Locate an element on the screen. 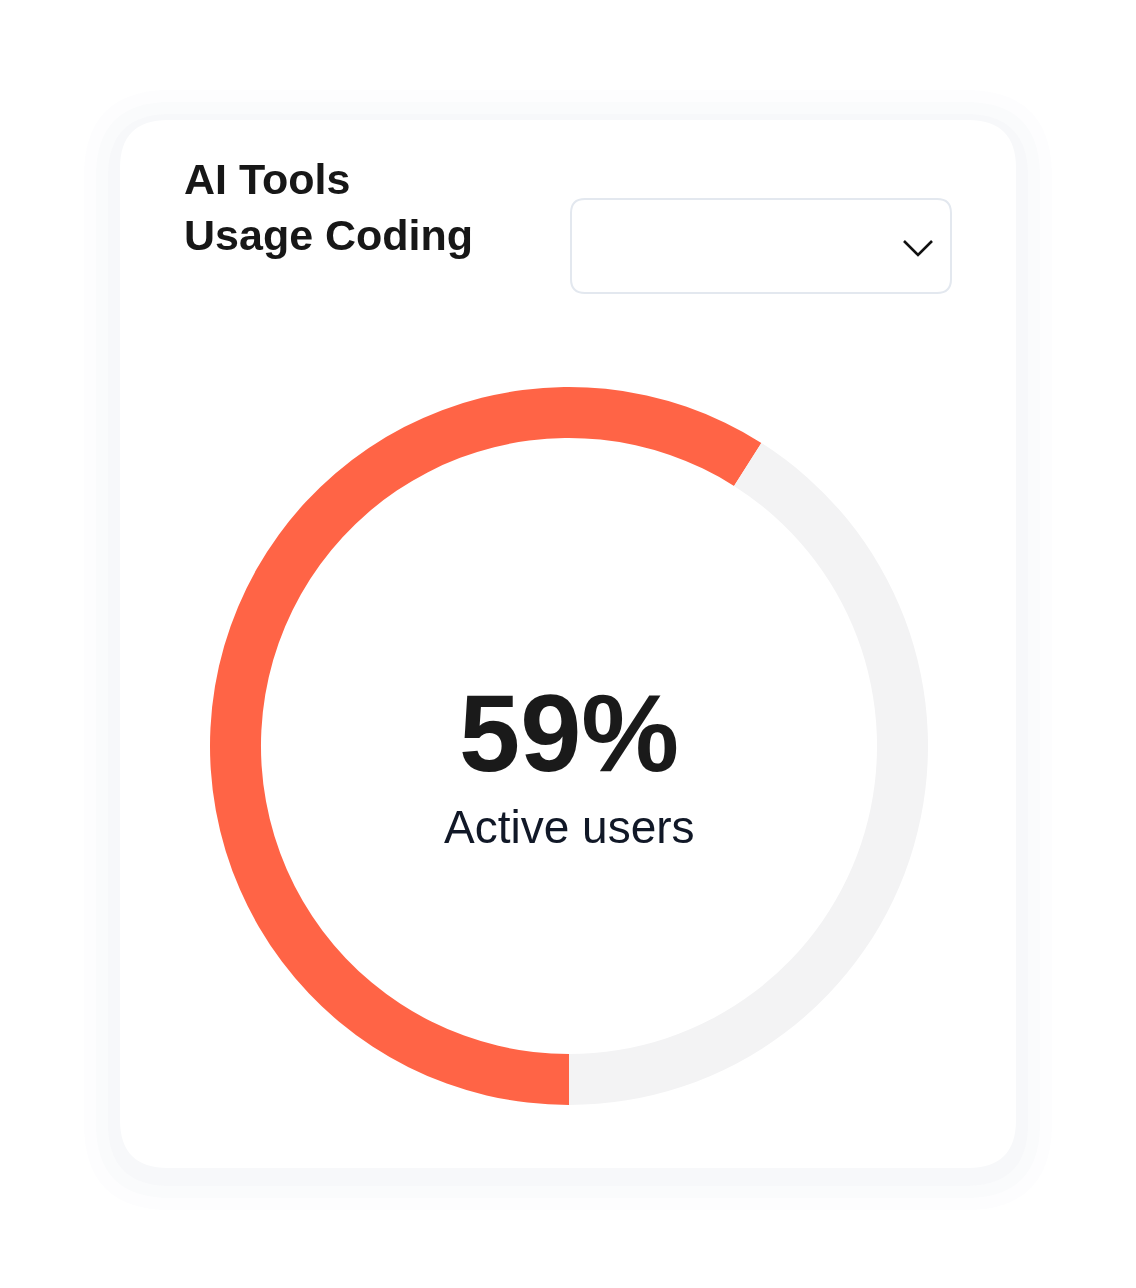  data-label: 59% is located at coordinates (569, 732).